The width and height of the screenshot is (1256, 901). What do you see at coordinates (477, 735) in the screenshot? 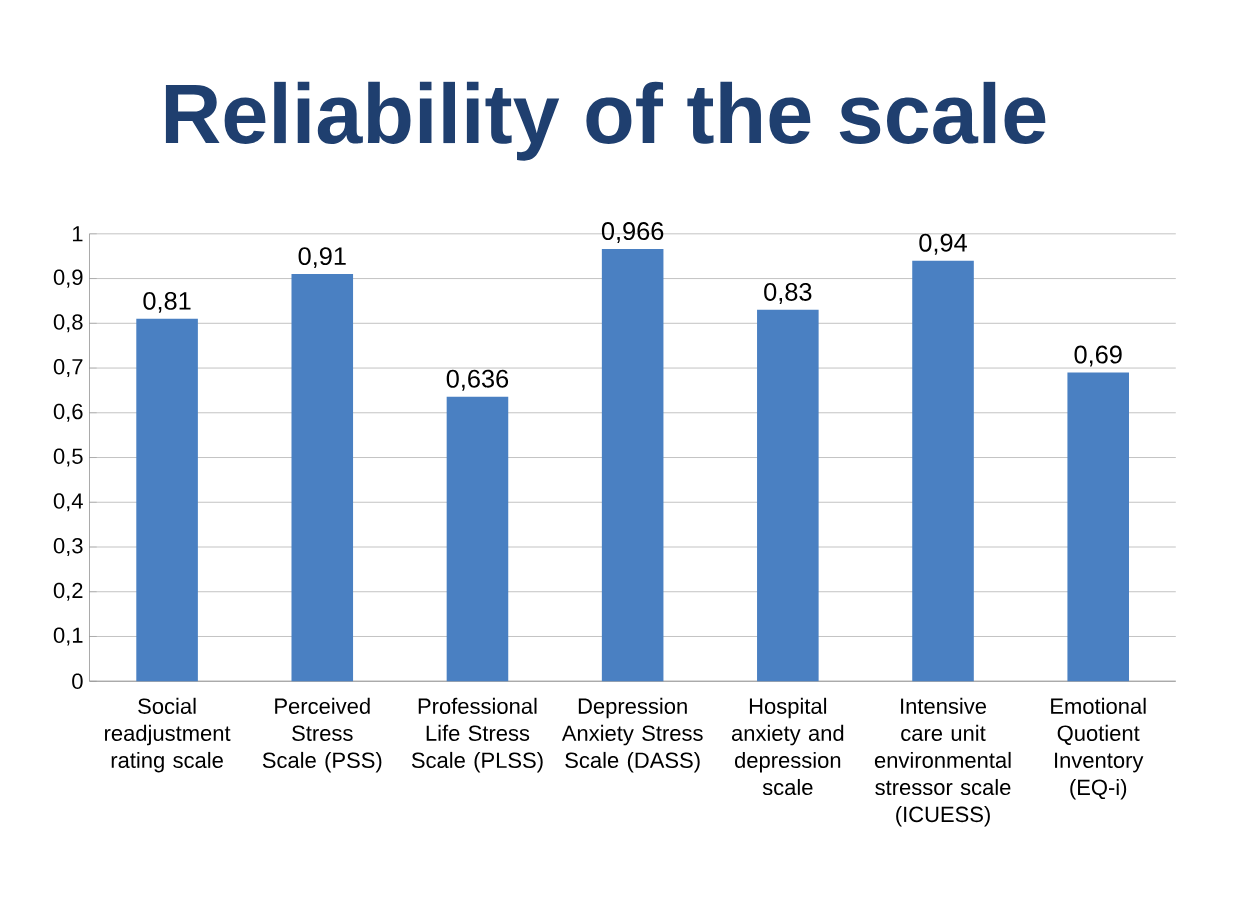
I see `x-tick-label: Professional Life Stress Scale (PLSS)` at bounding box center [477, 735].